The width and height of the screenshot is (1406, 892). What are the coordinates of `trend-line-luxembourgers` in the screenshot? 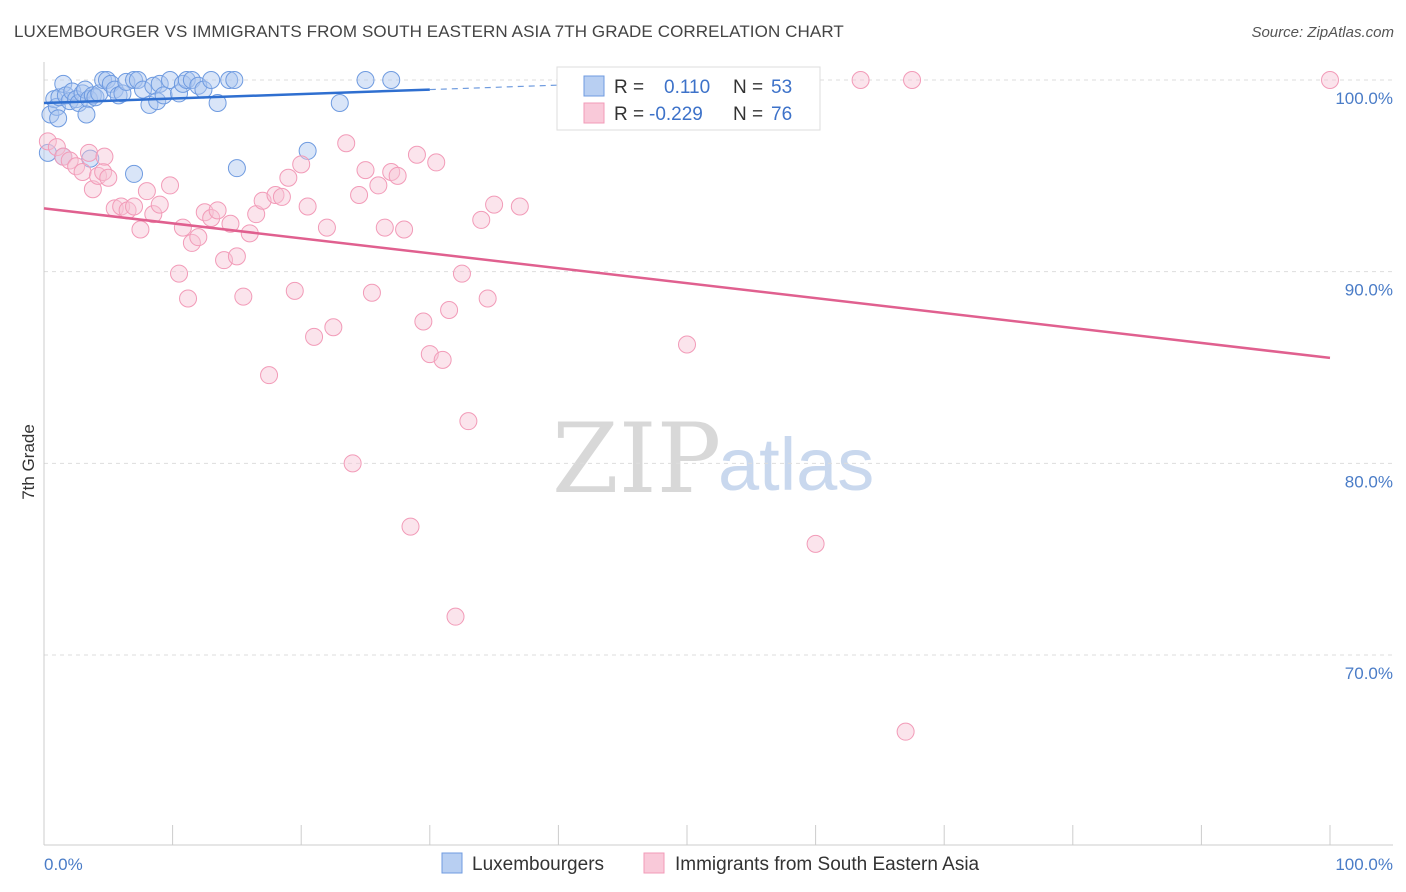 It's located at (236, 96).